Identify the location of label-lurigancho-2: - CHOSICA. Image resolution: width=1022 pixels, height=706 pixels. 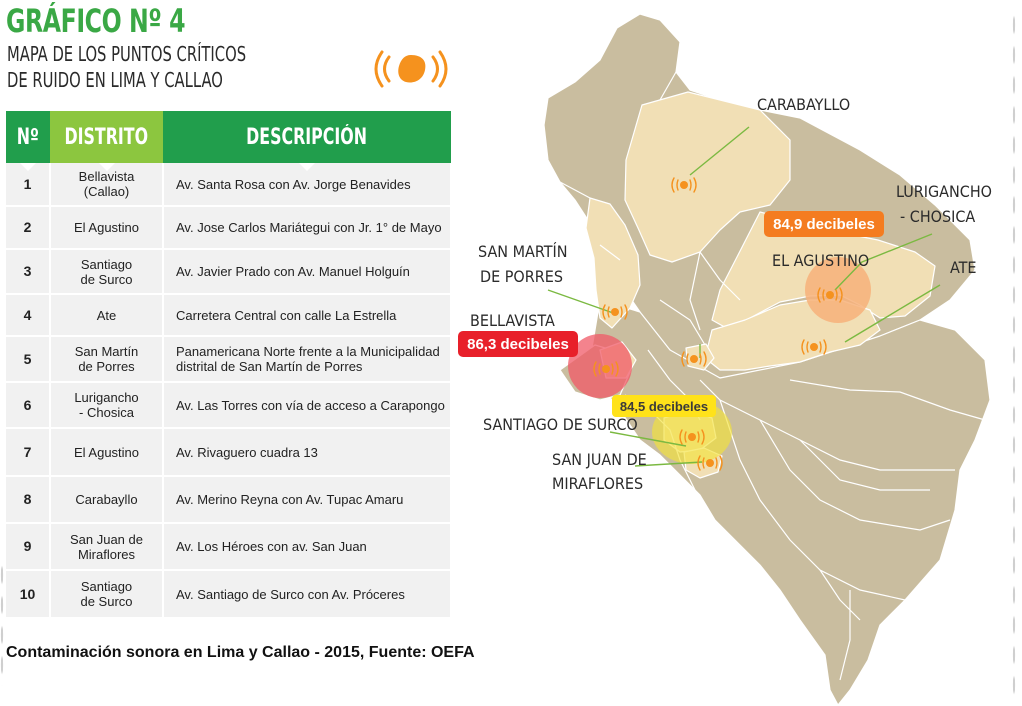
(937, 216).